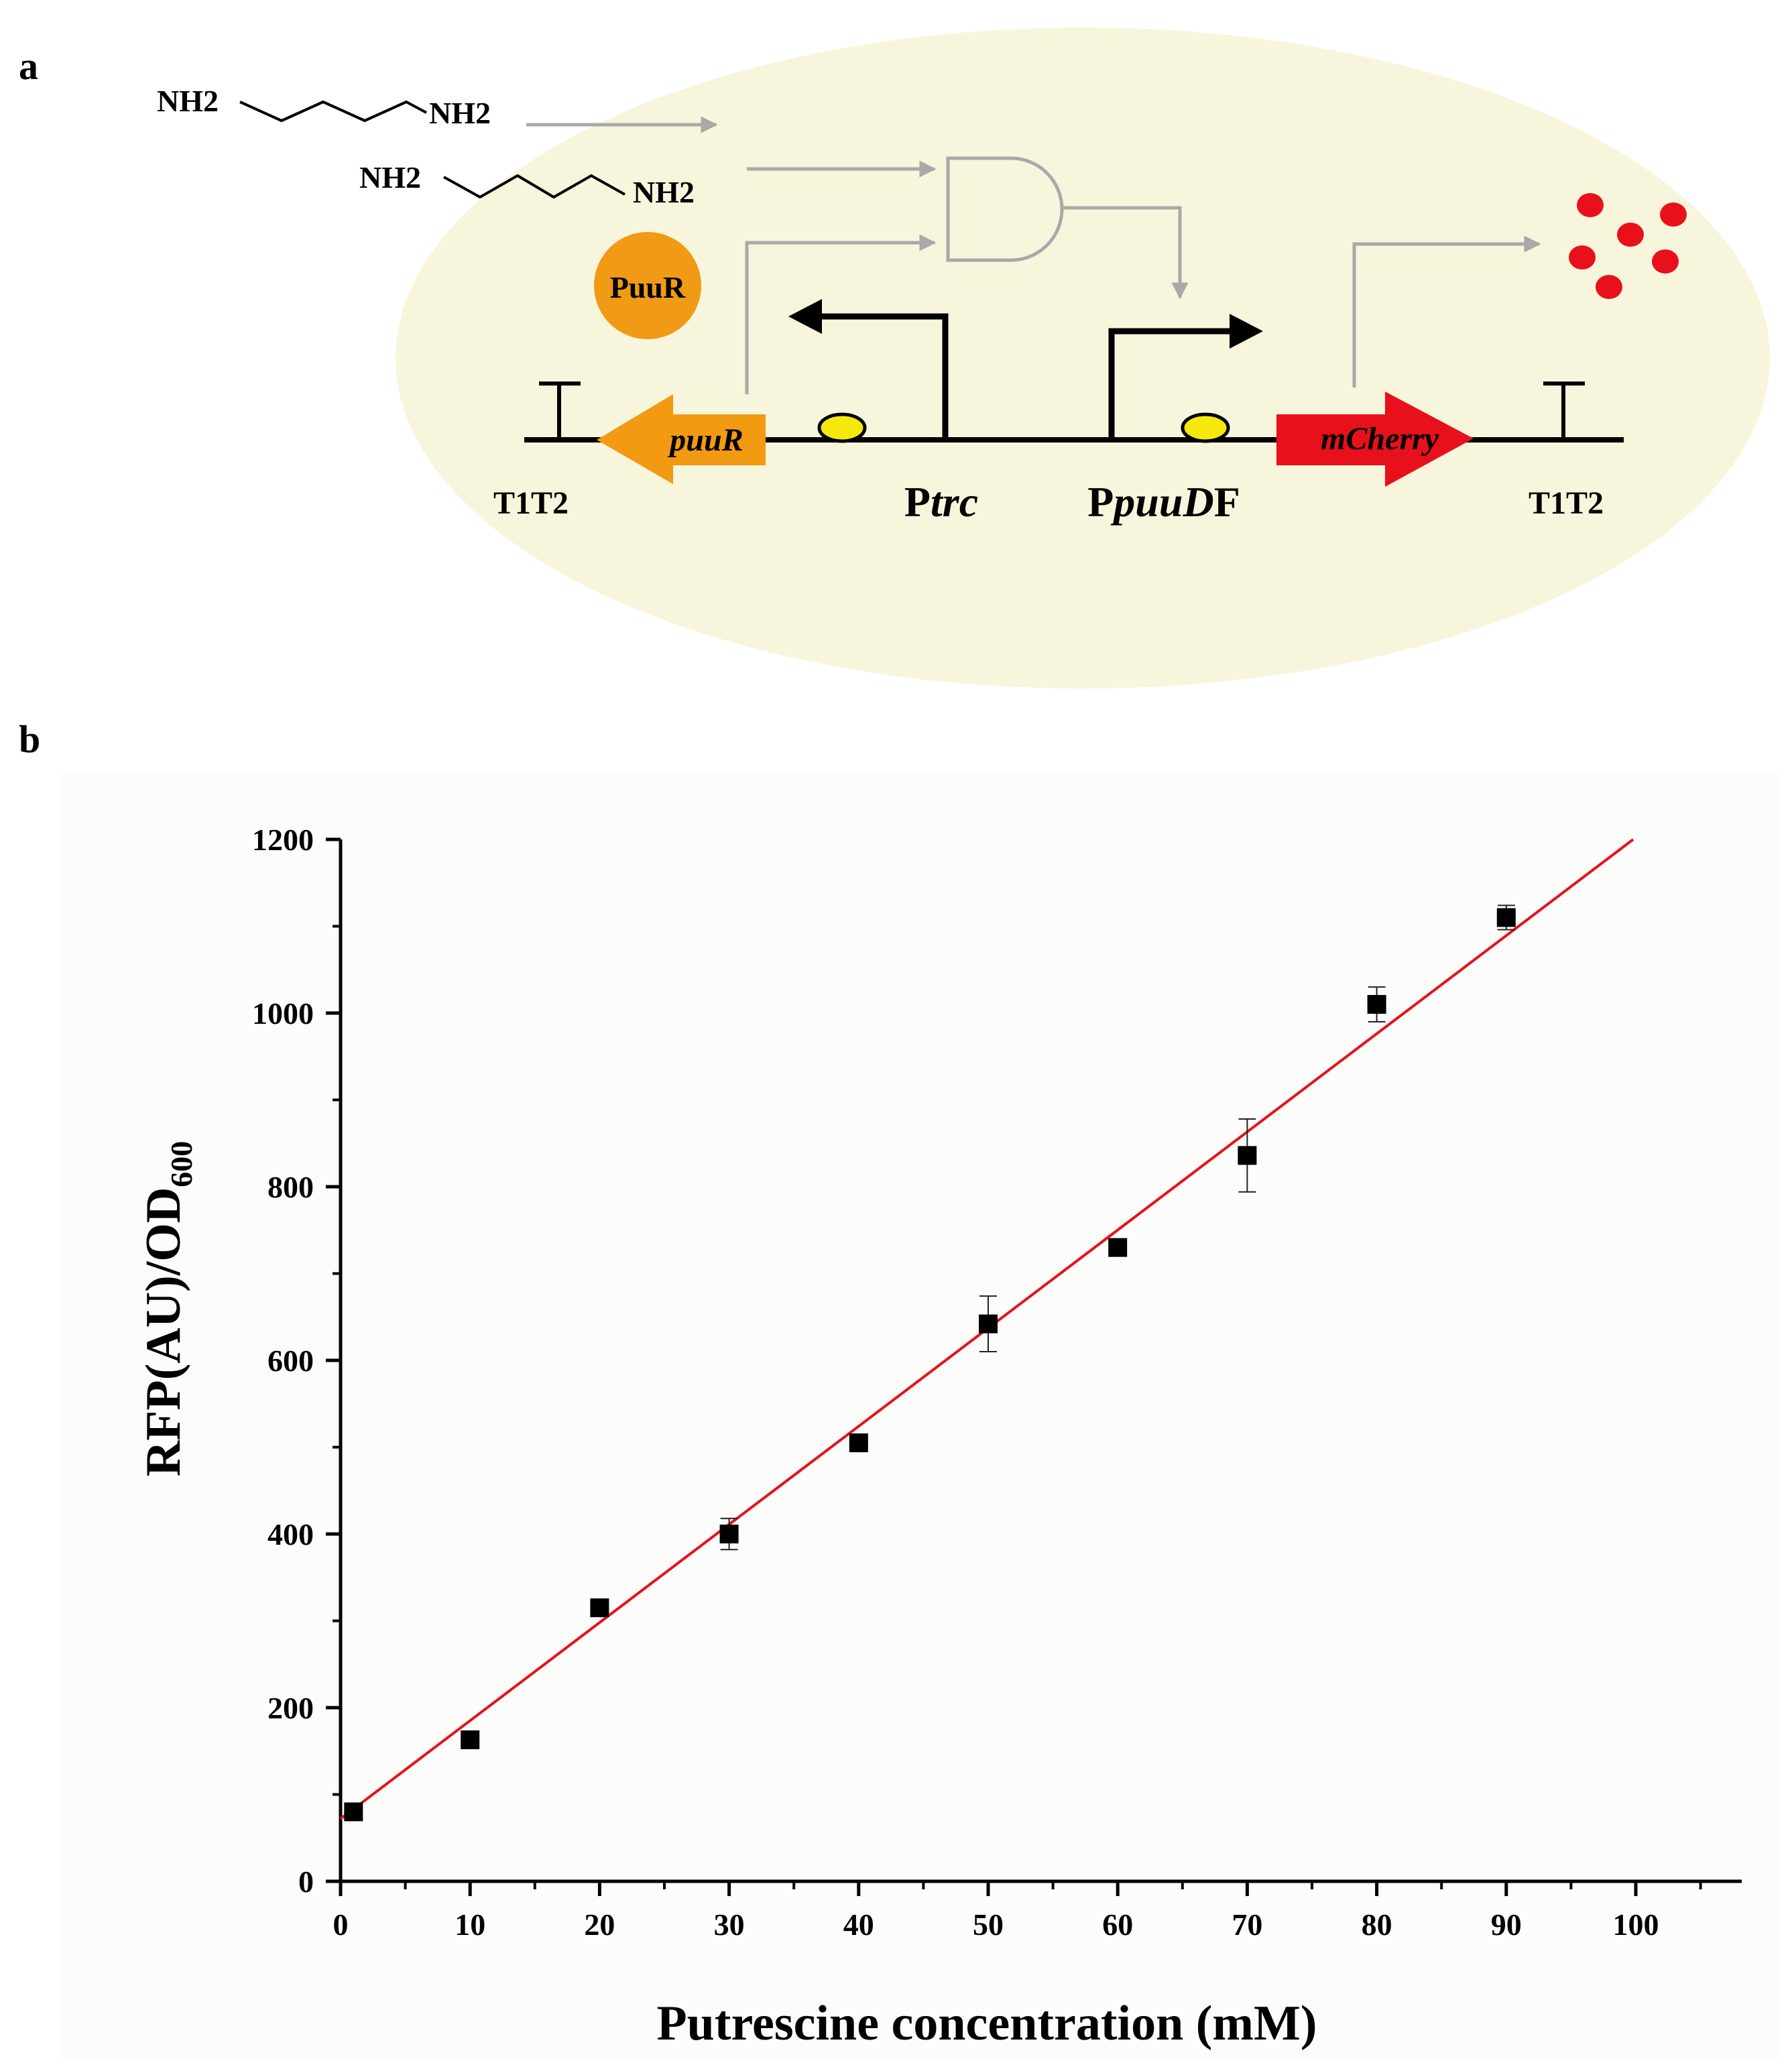  Describe the element at coordinates (163, 1332) in the screenshot. I see `y-axis-title-main: RFP(AU)/OD` at that location.